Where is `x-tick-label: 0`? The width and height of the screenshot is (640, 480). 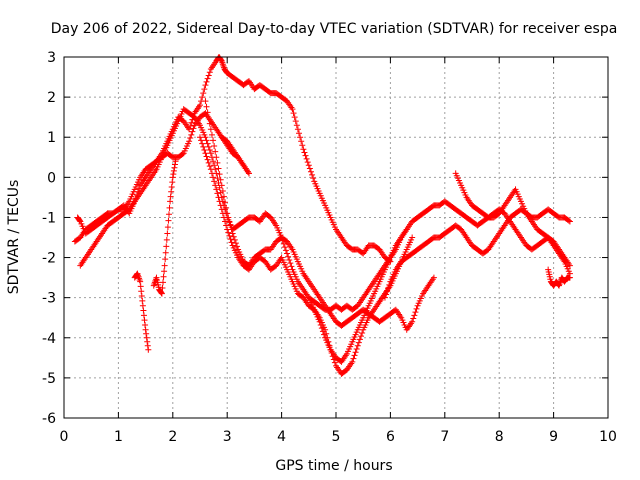 x-tick-label: 0 is located at coordinates (64, 437).